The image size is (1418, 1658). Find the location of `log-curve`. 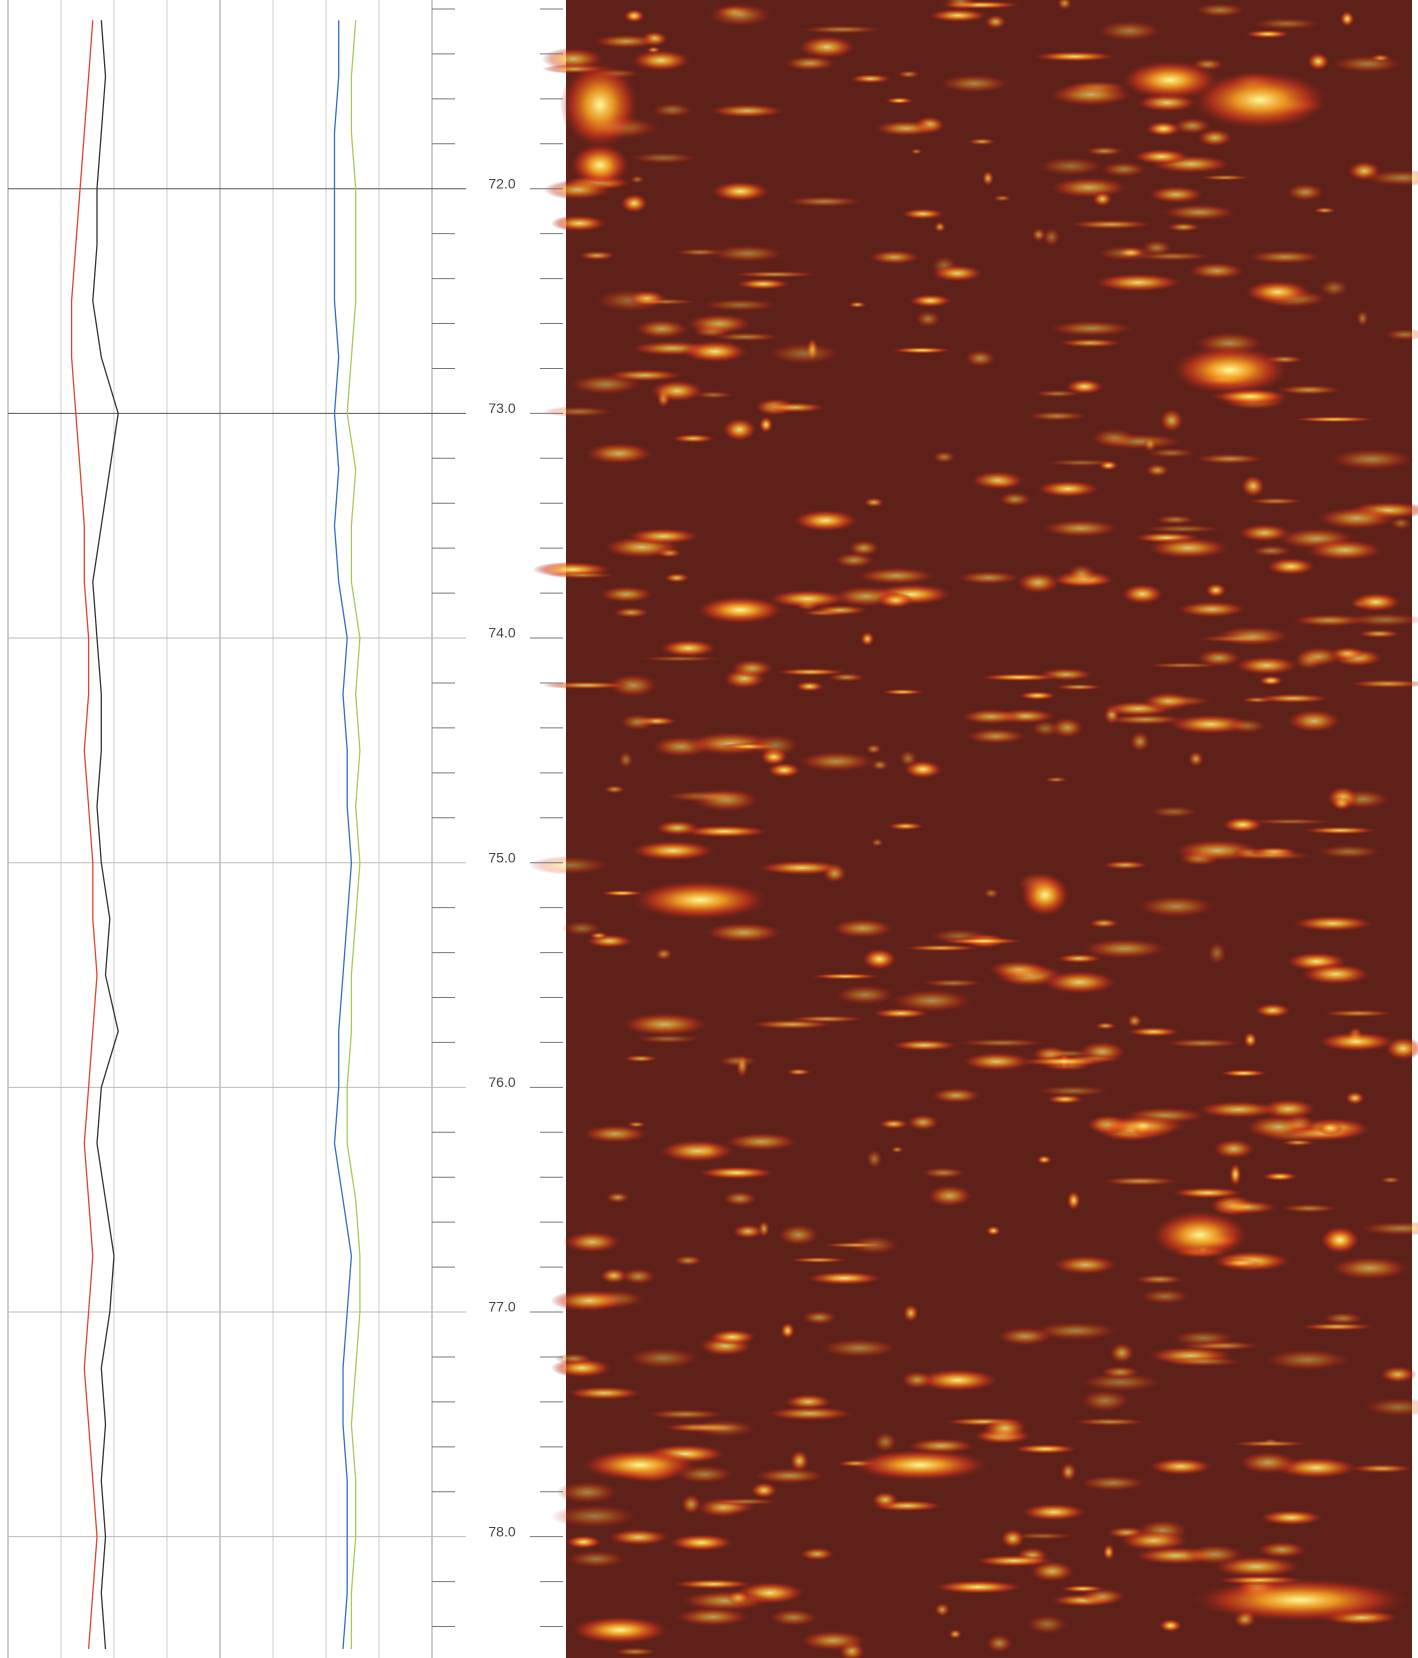

log-curve is located at coordinates (84, 835).